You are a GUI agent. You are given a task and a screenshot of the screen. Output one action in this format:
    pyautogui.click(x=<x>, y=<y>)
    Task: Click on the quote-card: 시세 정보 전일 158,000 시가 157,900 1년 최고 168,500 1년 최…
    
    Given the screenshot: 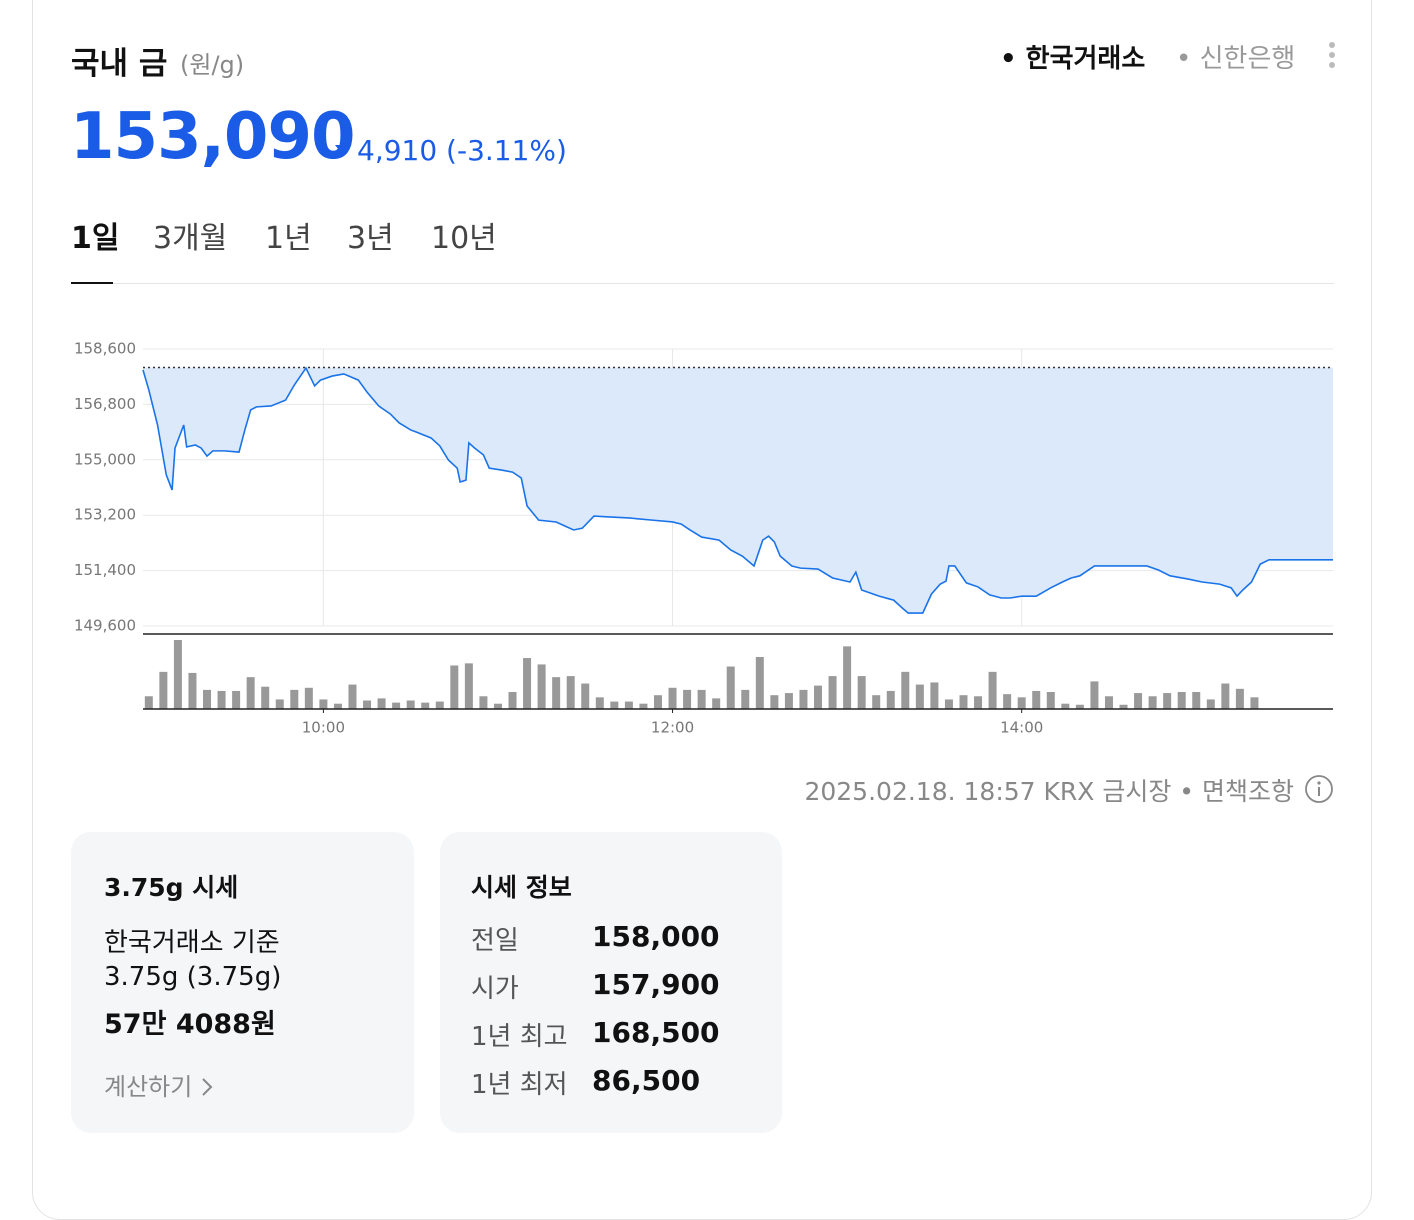 What is the action you would take?
    pyautogui.click(x=611, y=982)
    